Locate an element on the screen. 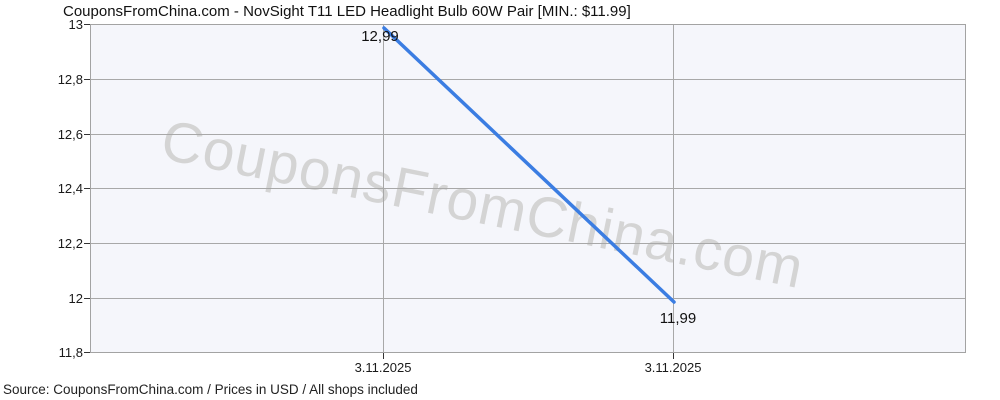 This screenshot has width=1000, height=400. y-tick-label: 11,8 is located at coordinates (70, 352).